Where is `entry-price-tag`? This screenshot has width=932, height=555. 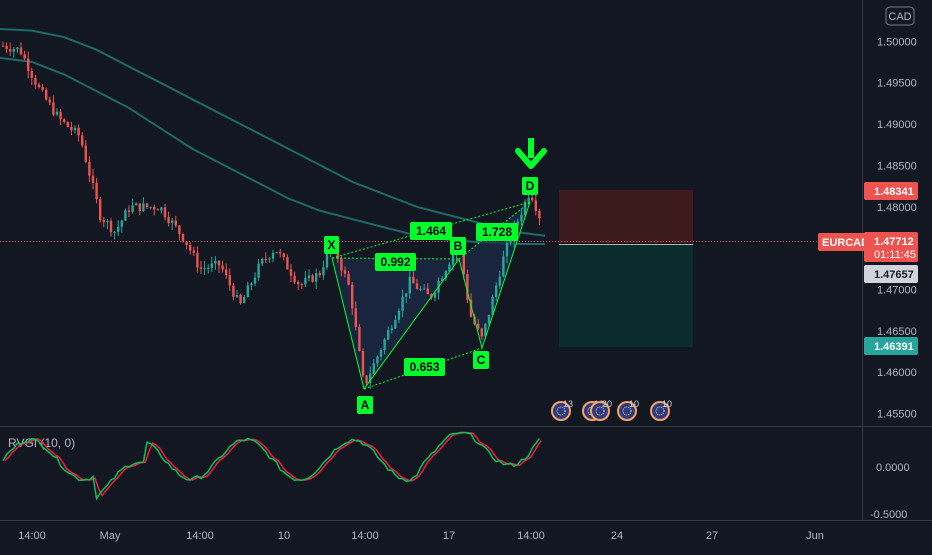
entry-price-tag is located at coordinates (891, 274).